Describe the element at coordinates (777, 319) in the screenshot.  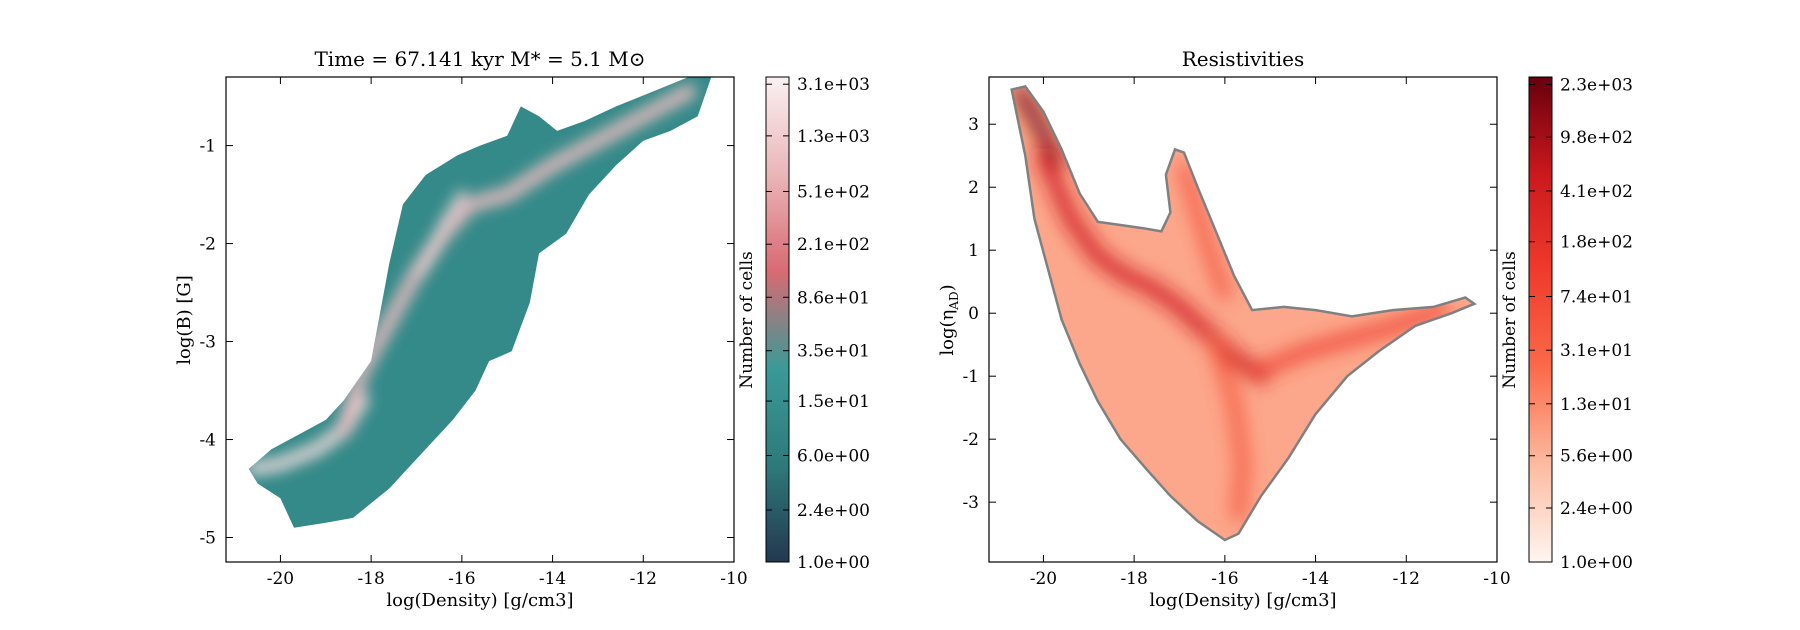
I see `colorbar-left` at that location.